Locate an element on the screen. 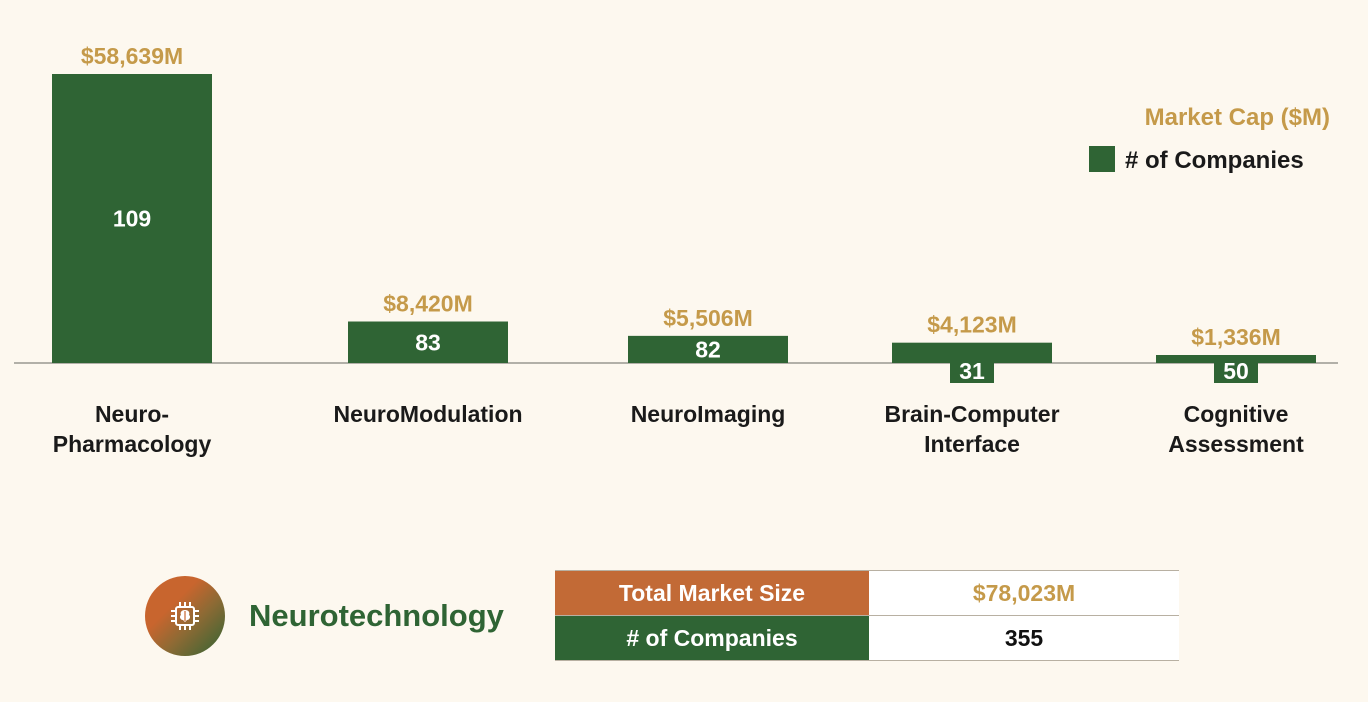  summary-row-companies: # of Companies 355 is located at coordinates (867, 638).